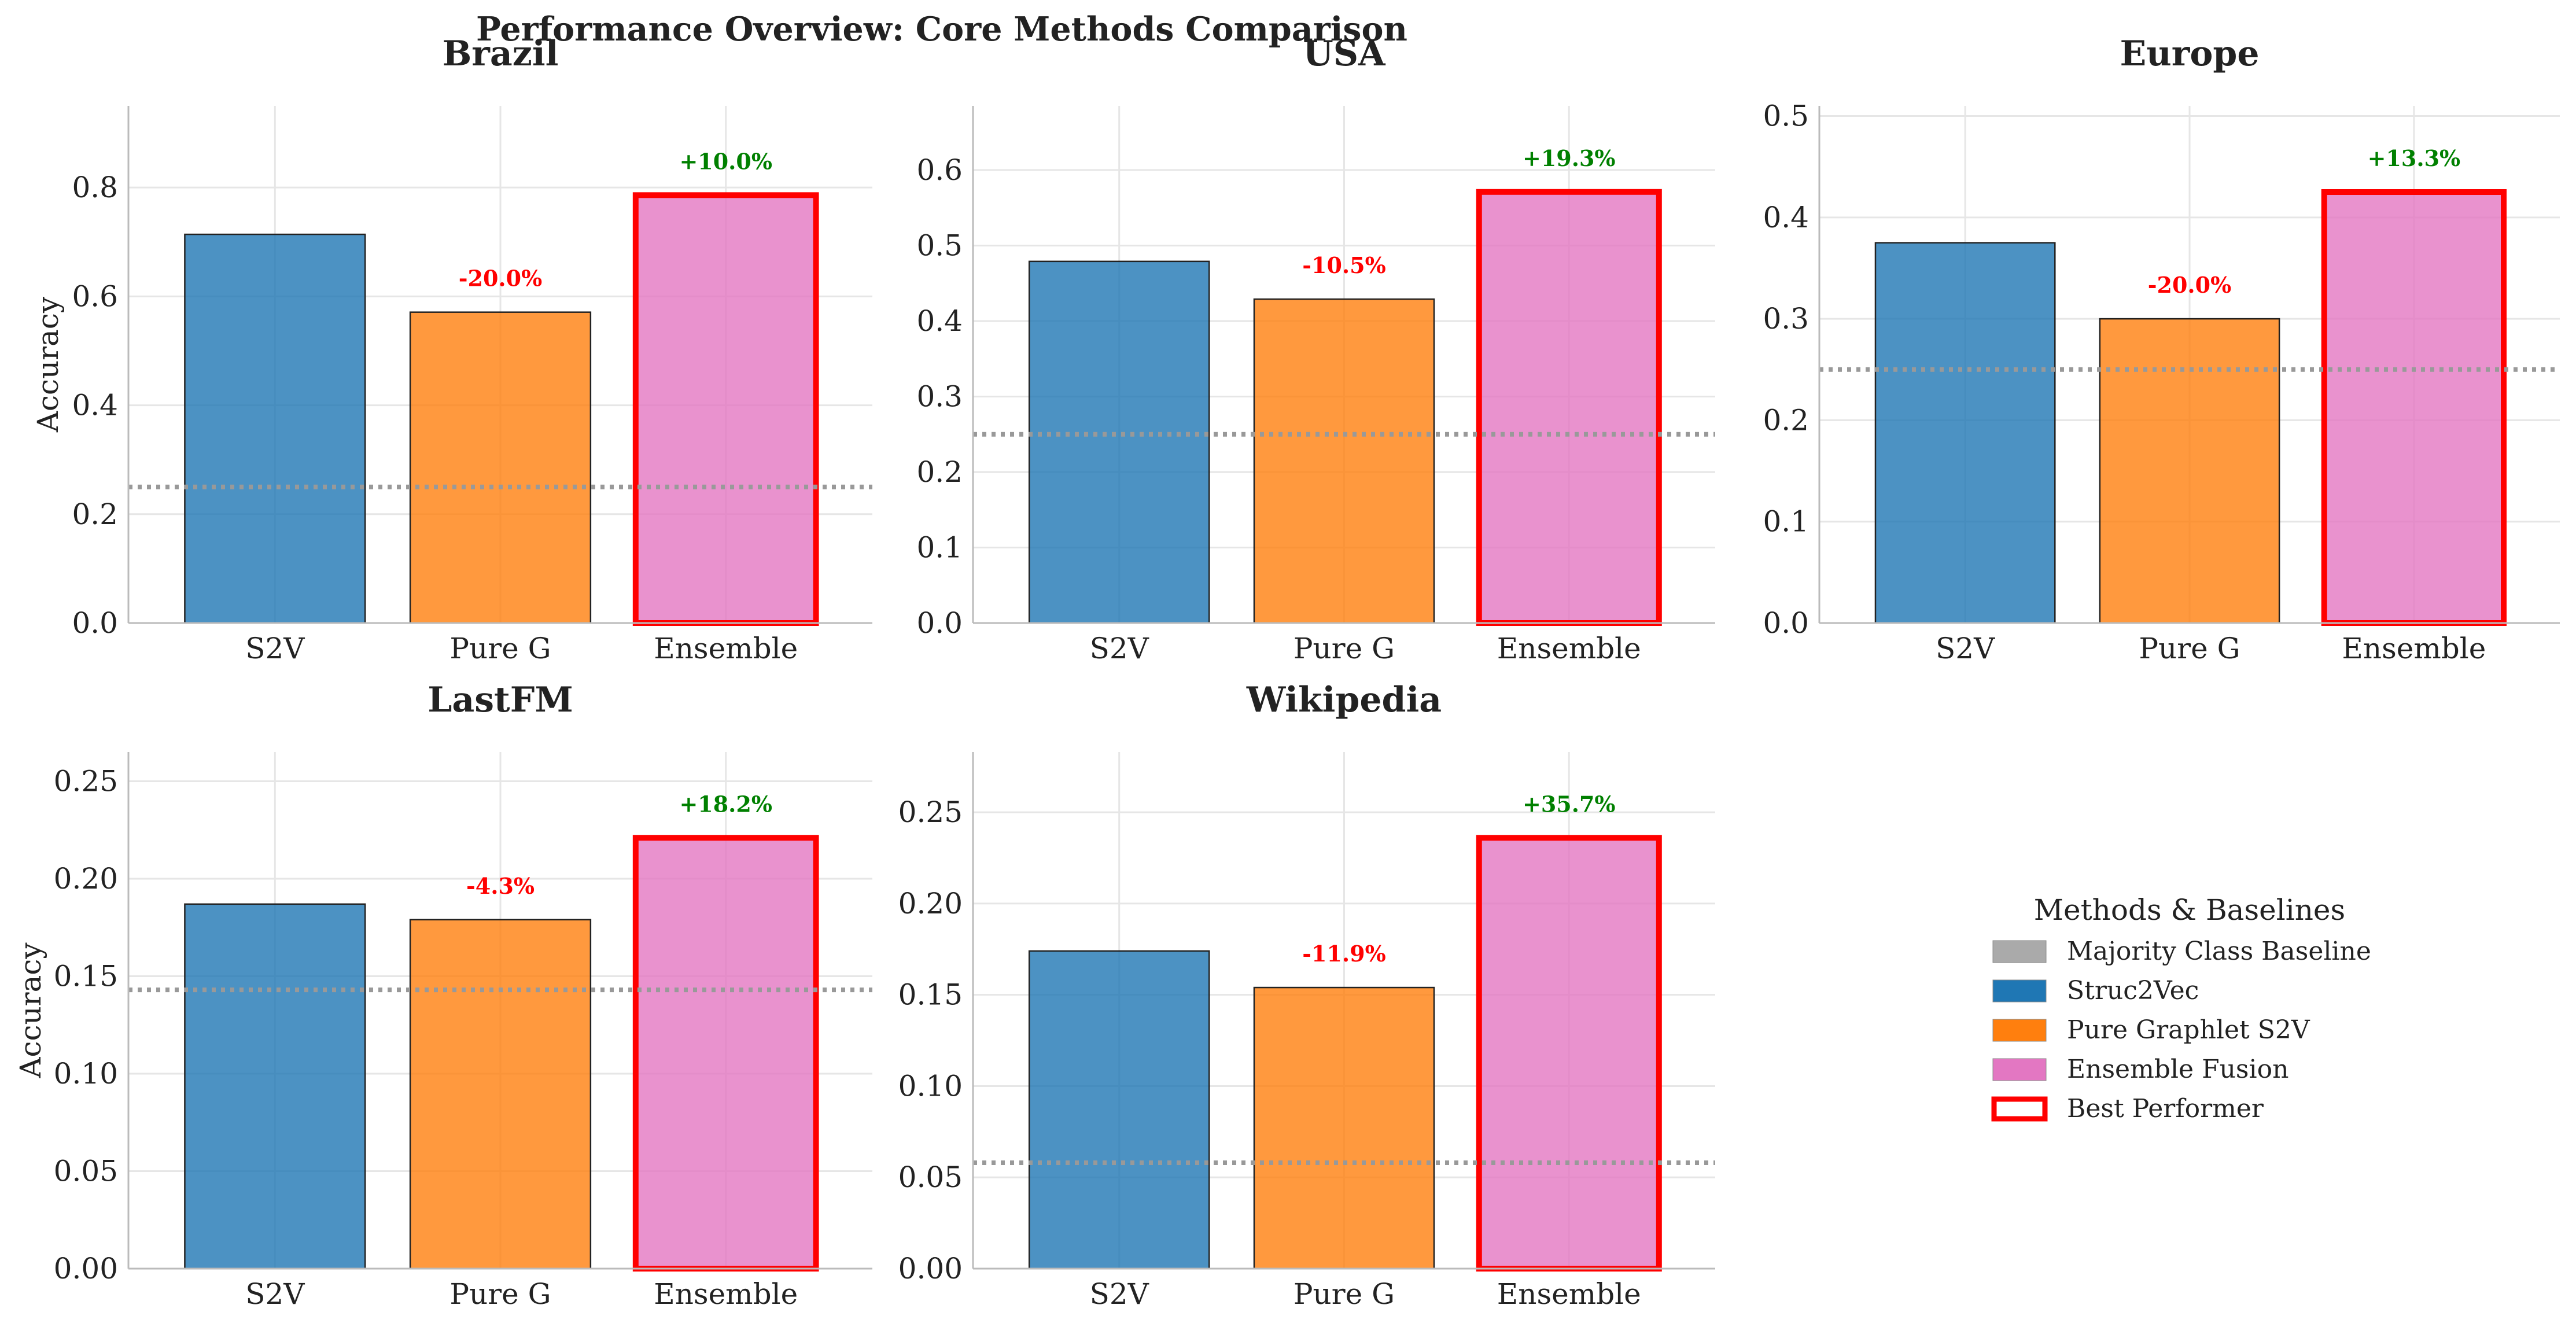 This screenshot has height=1323, width=2576. What do you see at coordinates (1344, 700) in the screenshot?
I see `panel-title: Wikipedia` at bounding box center [1344, 700].